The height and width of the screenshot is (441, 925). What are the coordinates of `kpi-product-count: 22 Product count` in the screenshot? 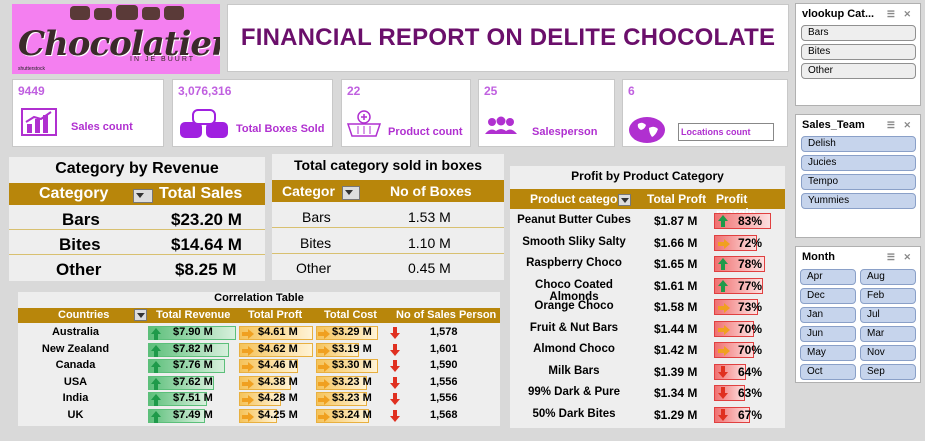 It's located at (406, 113).